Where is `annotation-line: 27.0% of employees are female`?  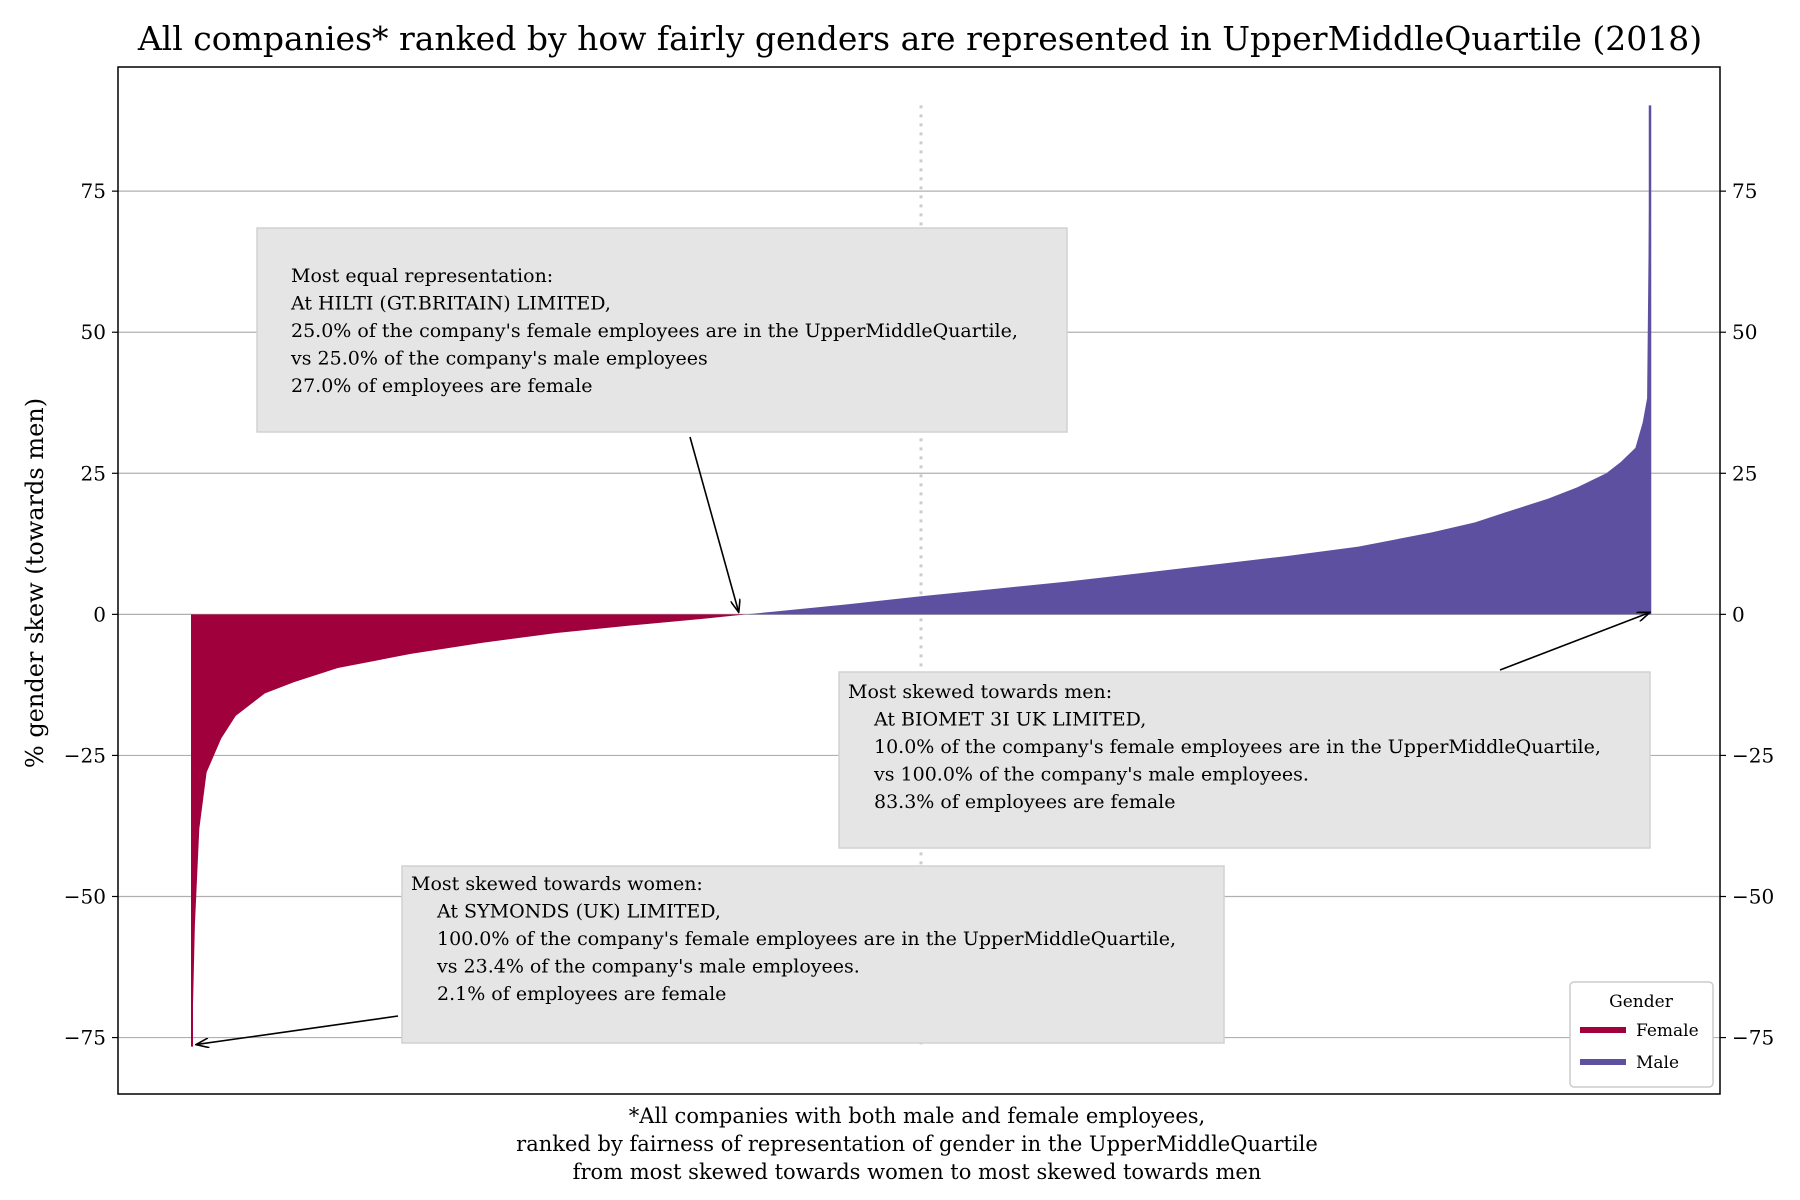 annotation-line: 27.0% of employees are female is located at coordinates (442, 386).